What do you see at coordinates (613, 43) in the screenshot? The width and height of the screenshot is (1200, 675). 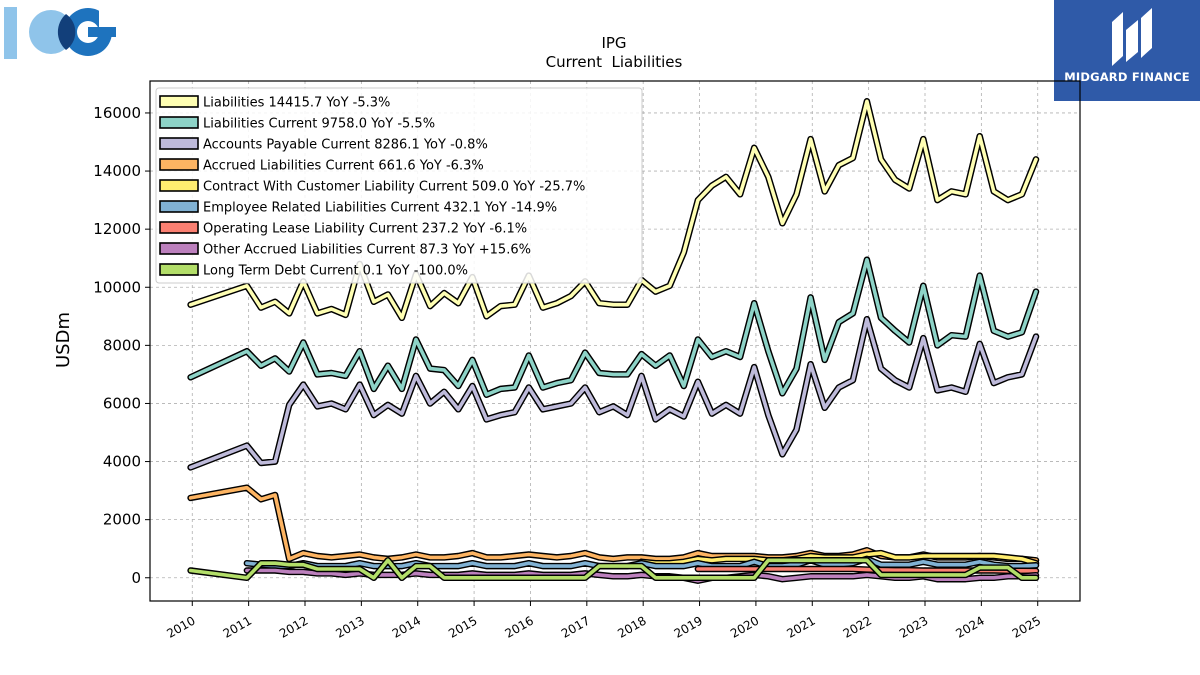 I see `chart-title: IPG` at bounding box center [613, 43].